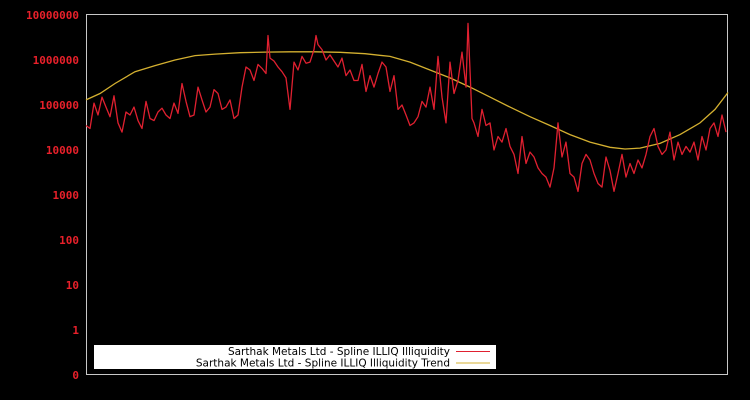 The width and height of the screenshot is (750, 400). What do you see at coordinates (56, 60) in the screenshot?
I see `y-tick-label: 1000000` at bounding box center [56, 60].